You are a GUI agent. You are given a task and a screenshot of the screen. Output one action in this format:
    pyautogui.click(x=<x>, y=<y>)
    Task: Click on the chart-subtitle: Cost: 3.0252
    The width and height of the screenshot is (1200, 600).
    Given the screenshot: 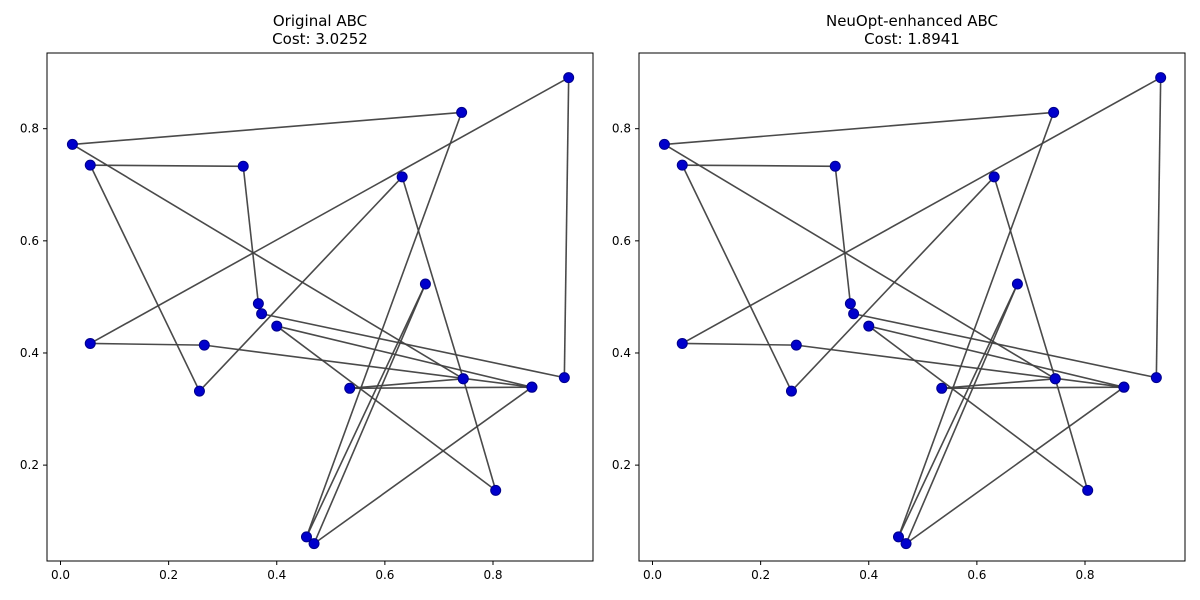 What is the action you would take?
    pyautogui.click(x=320, y=39)
    